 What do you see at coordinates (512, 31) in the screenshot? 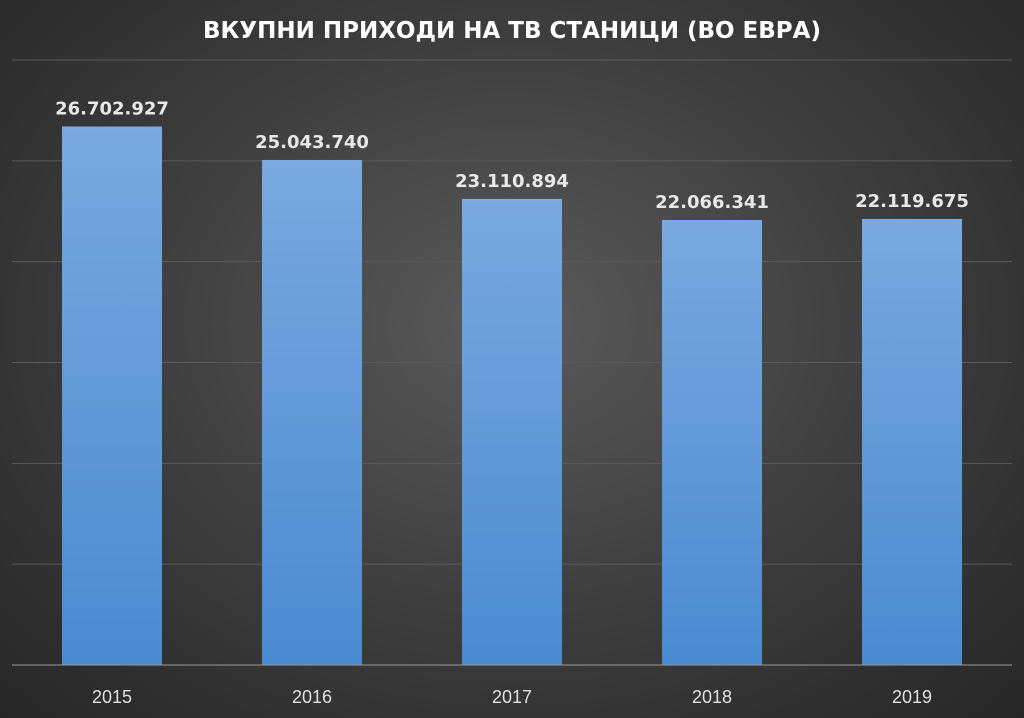
I see `chart-title: ВКУПНИ ПРИХОДИ НА ТВ СТАНИЦИ (ВО ЕВРА)` at bounding box center [512, 31].